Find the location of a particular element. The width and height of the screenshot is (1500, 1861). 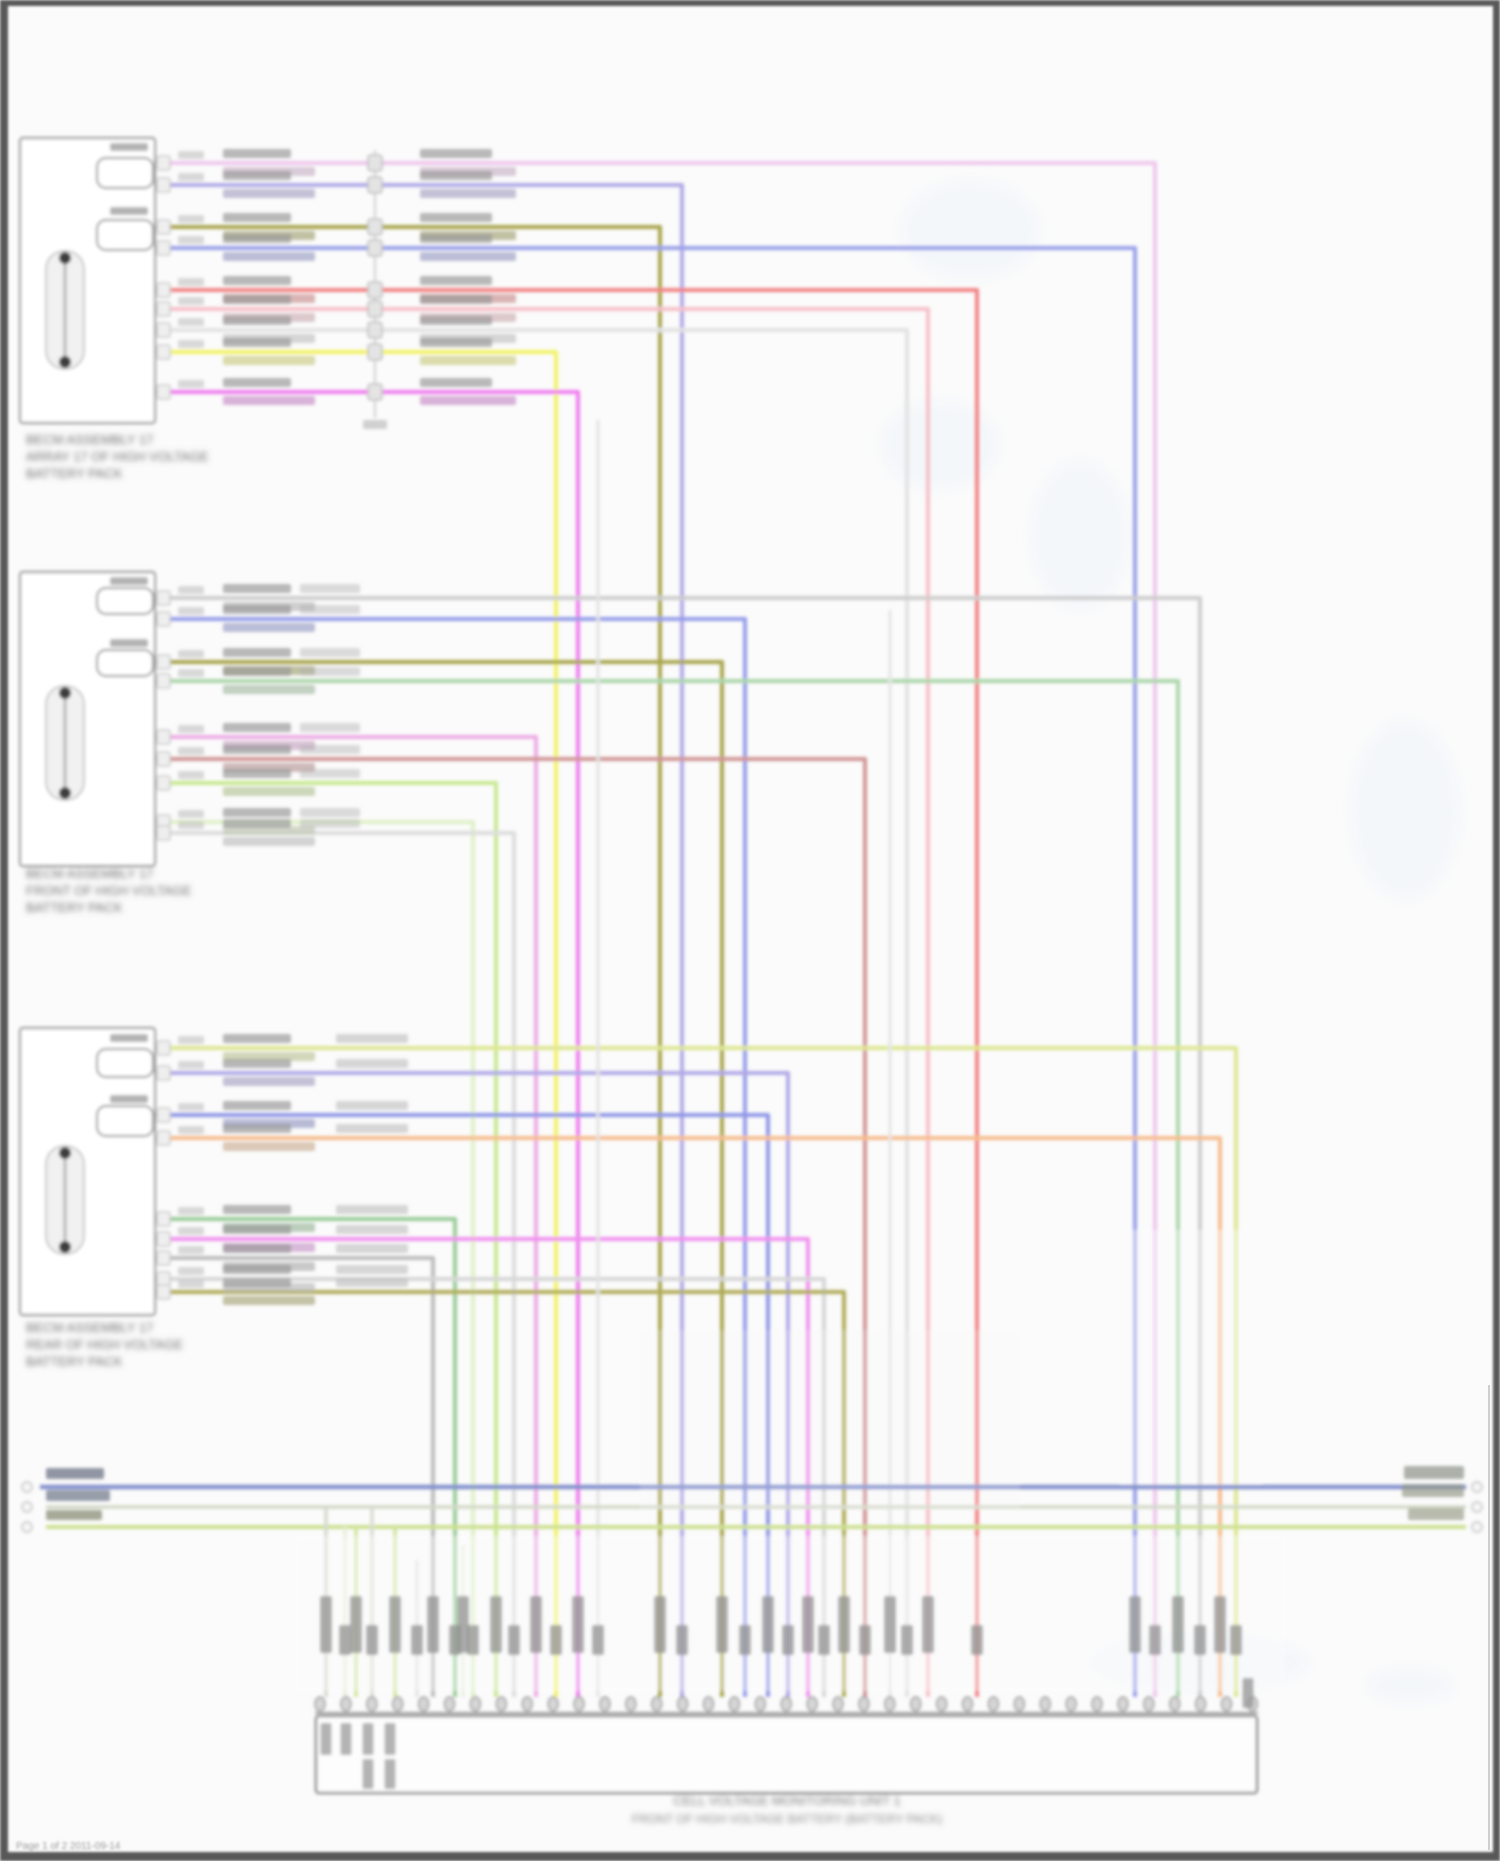

svg-text: ARRAY 17 OF HIGH VOLTAGE is located at coordinates (117, 456).